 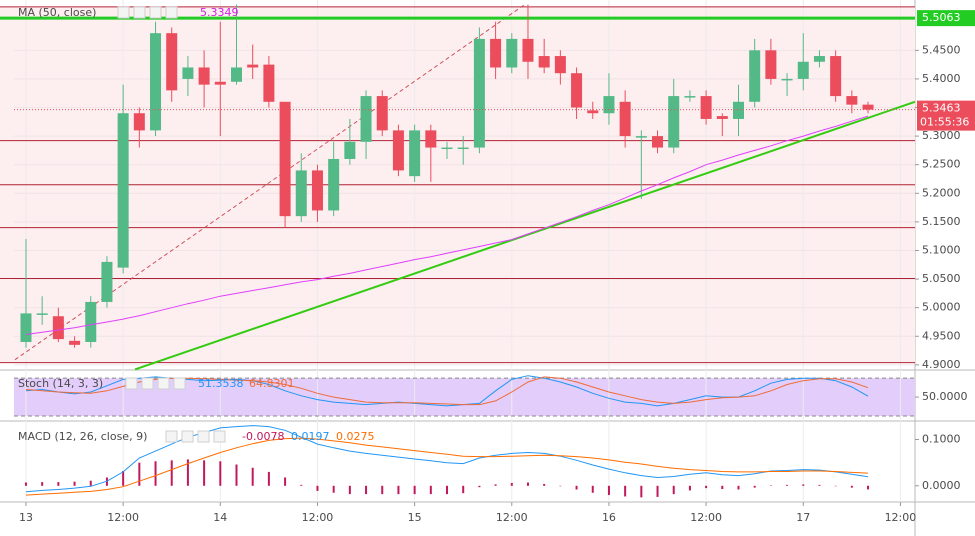 I want to click on legend-value: 5.3349, so click(x=219, y=12).